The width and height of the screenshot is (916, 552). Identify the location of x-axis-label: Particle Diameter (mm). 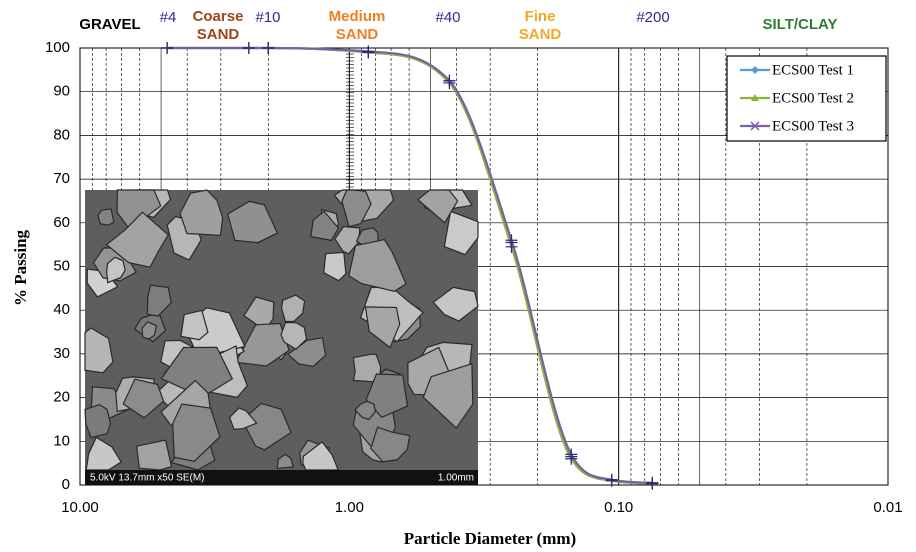
(490, 538).